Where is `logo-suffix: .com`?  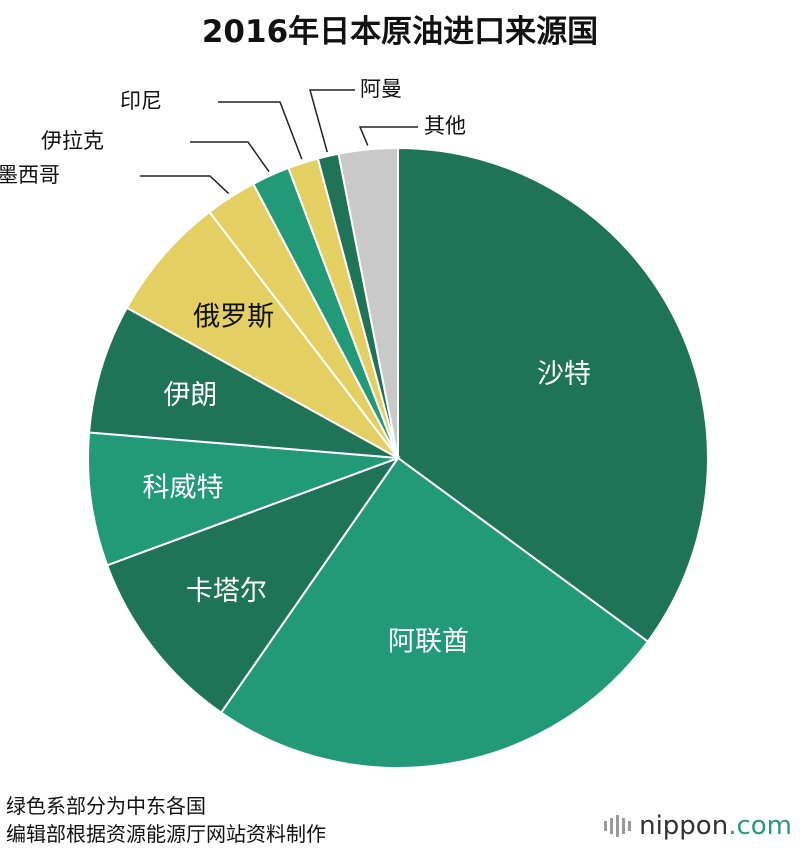 logo-suffix: .com is located at coordinates (760, 826).